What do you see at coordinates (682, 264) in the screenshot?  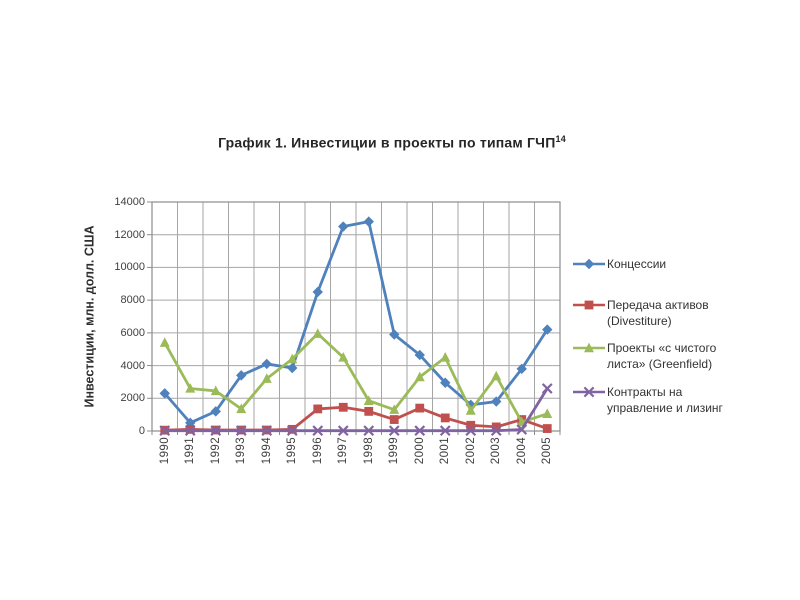 I see `legend-label: Концессии` at bounding box center [682, 264].